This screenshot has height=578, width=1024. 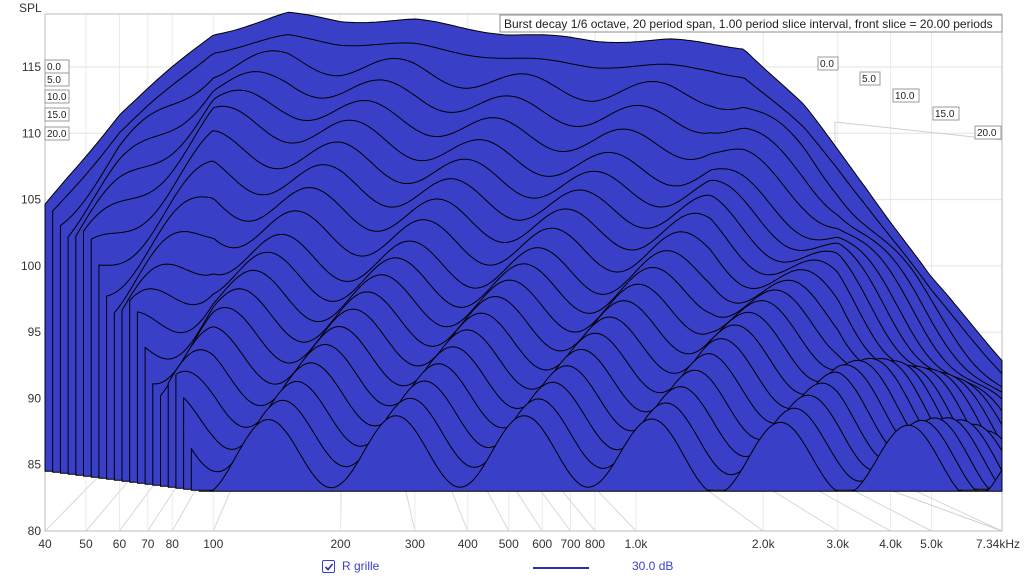 What do you see at coordinates (31, 299) in the screenshot?
I see `y-axis-ticks: 80 85 90 95 100 105 110 115` at bounding box center [31, 299].